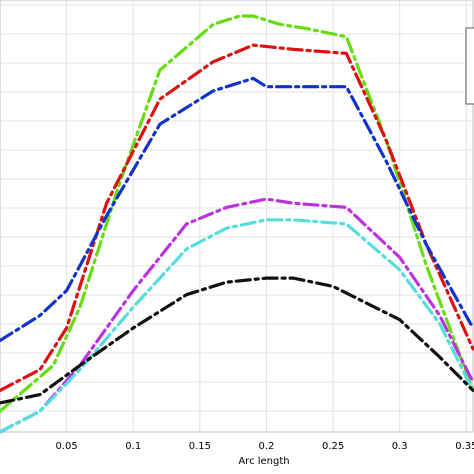 The width and height of the screenshot is (474, 474). What do you see at coordinates (333, 446) in the screenshot?
I see `x-tick-label: 0.25` at bounding box center [333, 446].